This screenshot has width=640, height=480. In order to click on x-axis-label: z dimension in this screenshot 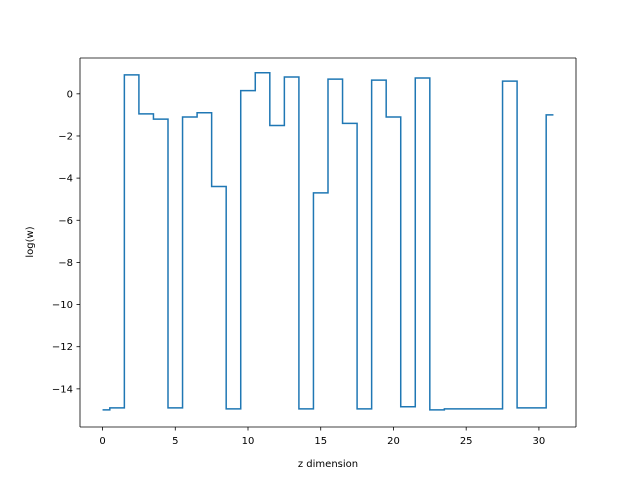, I will do `click(328, 464)`.